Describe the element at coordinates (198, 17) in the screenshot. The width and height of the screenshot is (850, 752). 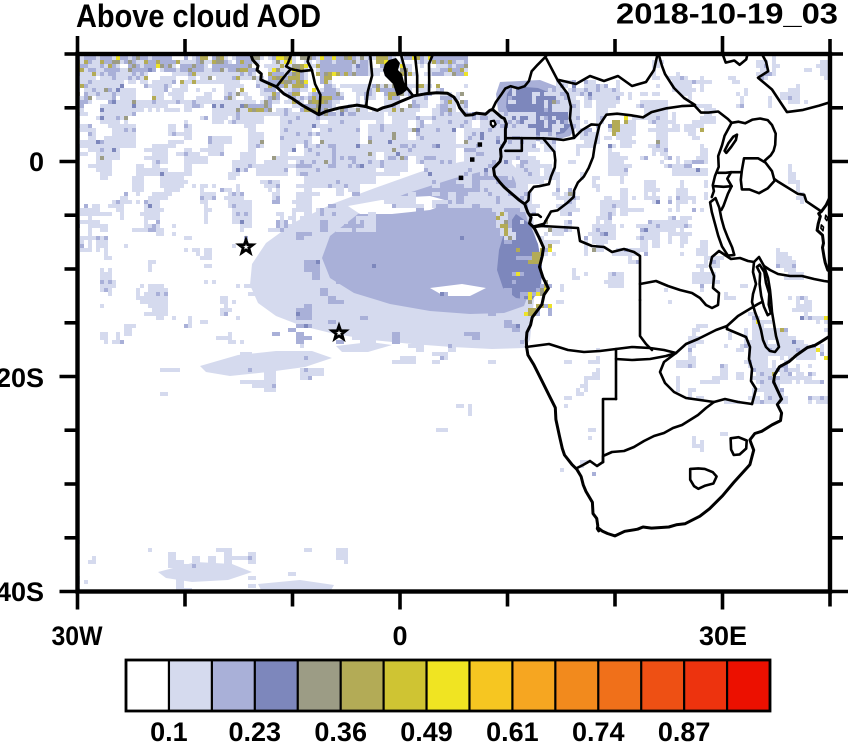
I see `svg-text: Above cloud AOD` at that location.